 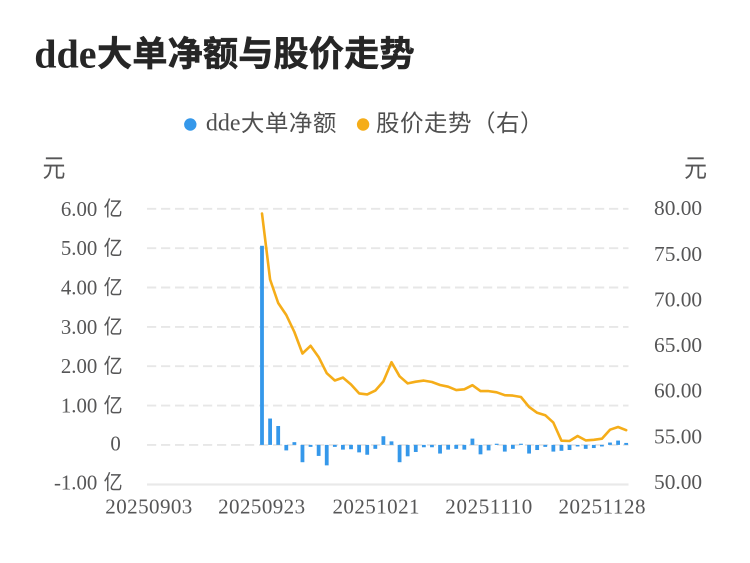 I want to click on svg-text: 4.00, so click(x=79, y=288).